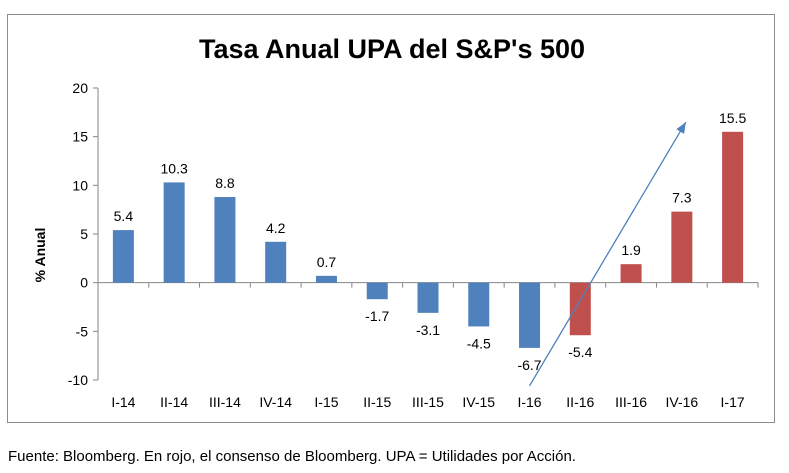 The width and height of the screenshot is (789, 473). What do you see at coordinates (631, 402) in the screenshot?
I see `x-tick-label: III-16` at bounding box center [631, 402].